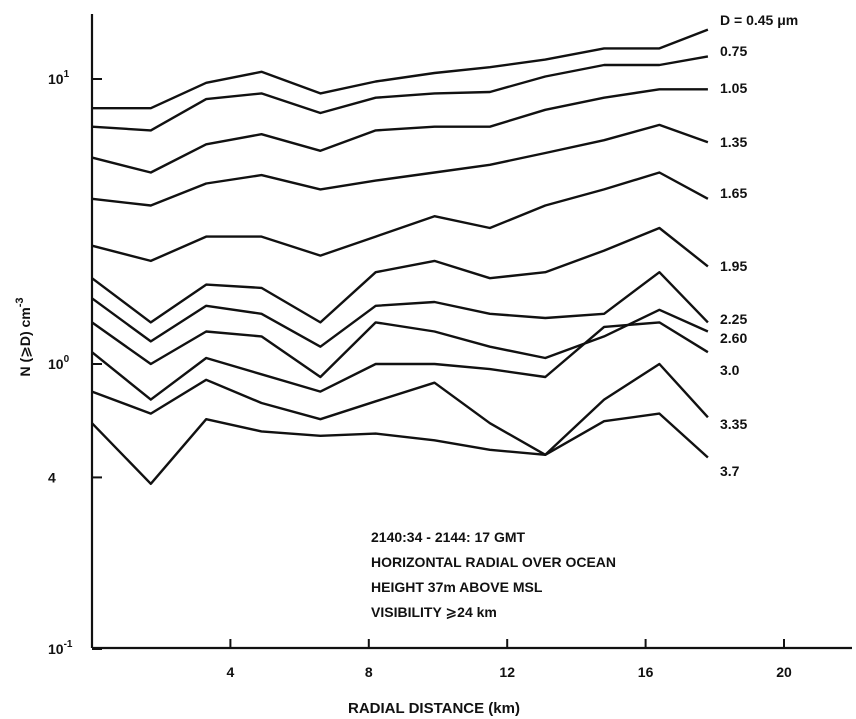  I want to click on series-label-8: 3.0, so click(730, 370).